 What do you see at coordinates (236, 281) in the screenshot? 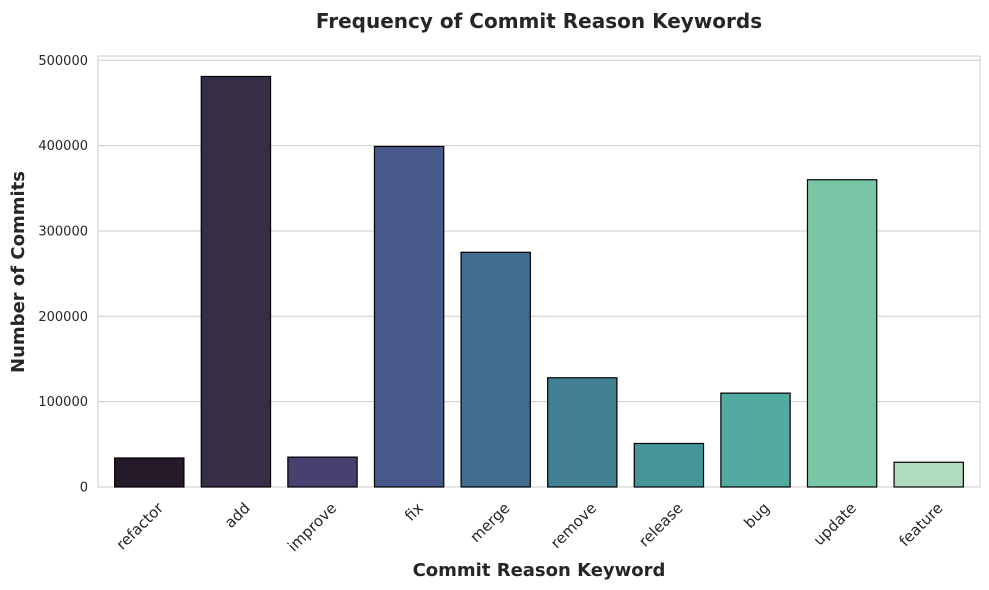
I see `bar-add` at bounding box center [236, 281].